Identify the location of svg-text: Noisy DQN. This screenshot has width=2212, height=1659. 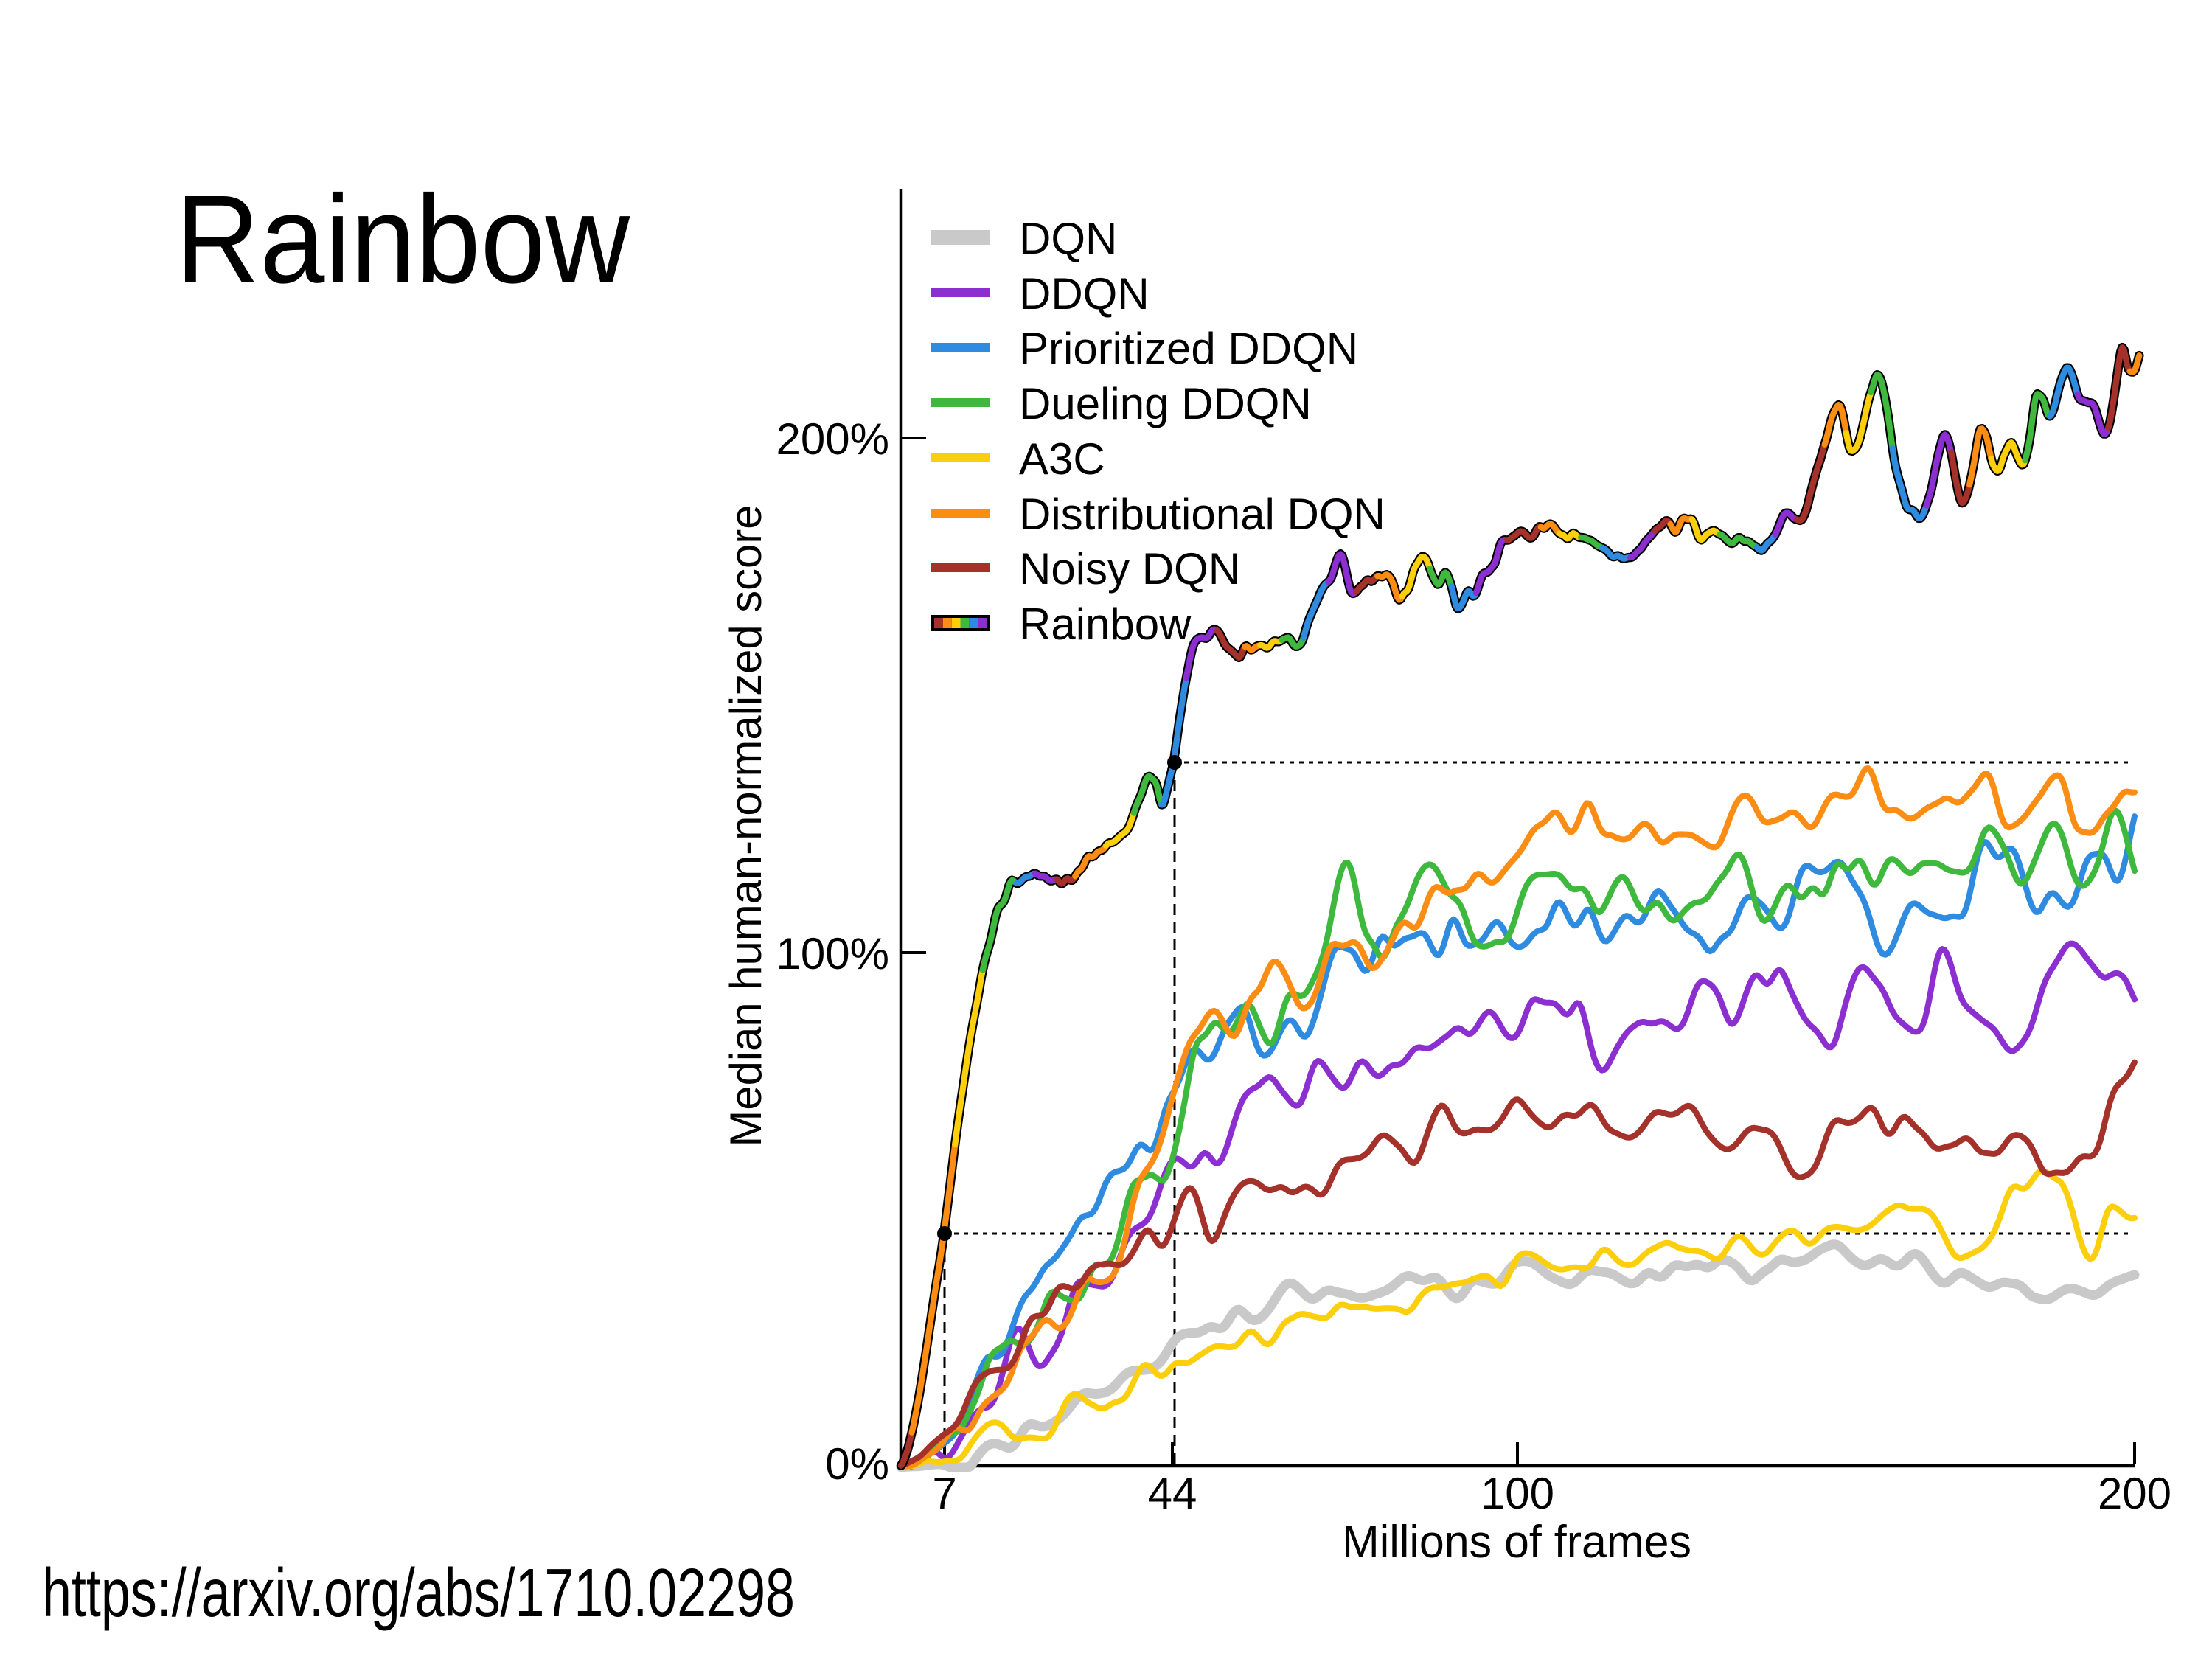
(1129, 569).